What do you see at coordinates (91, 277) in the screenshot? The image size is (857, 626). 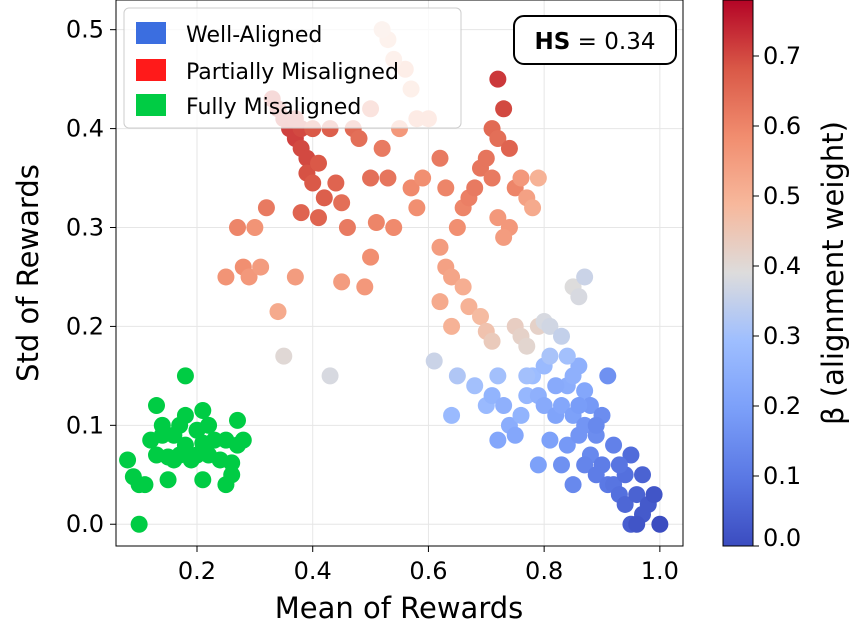 I see `y-axis-ticks: 0.0 0.1 0.2 0.3 0.4 0.5` at bounding box center [91, 277].